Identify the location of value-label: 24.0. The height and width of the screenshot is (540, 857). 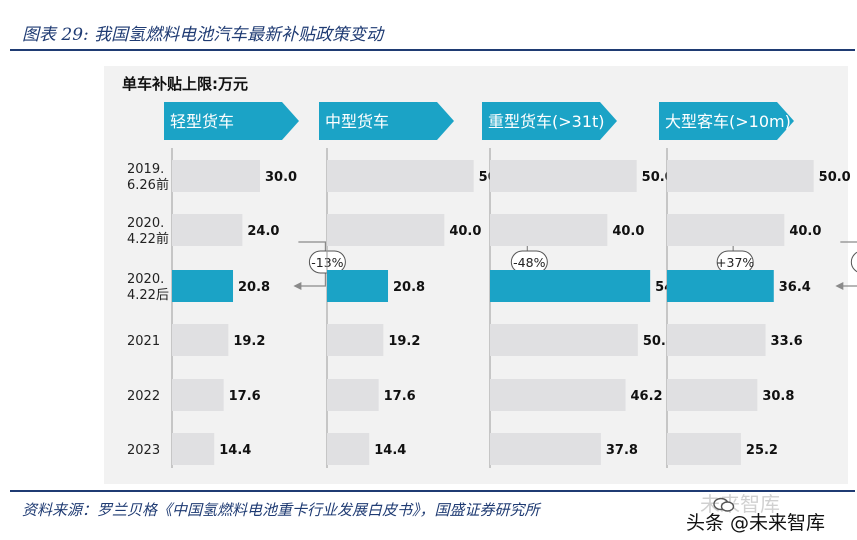
(263, 231).